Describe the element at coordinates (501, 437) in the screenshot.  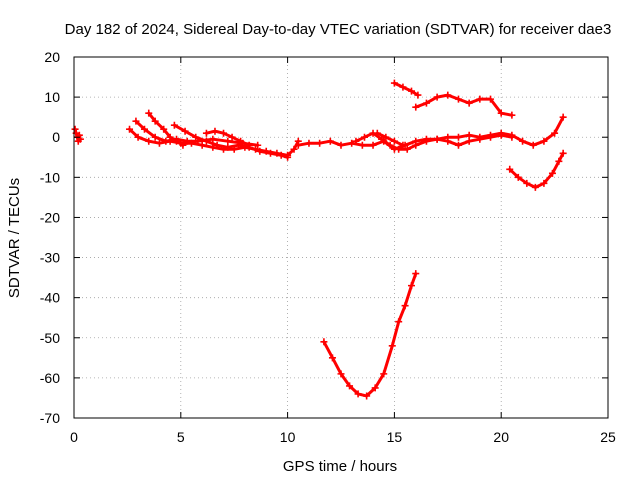
I see `x-tick-label: 20` at that location.